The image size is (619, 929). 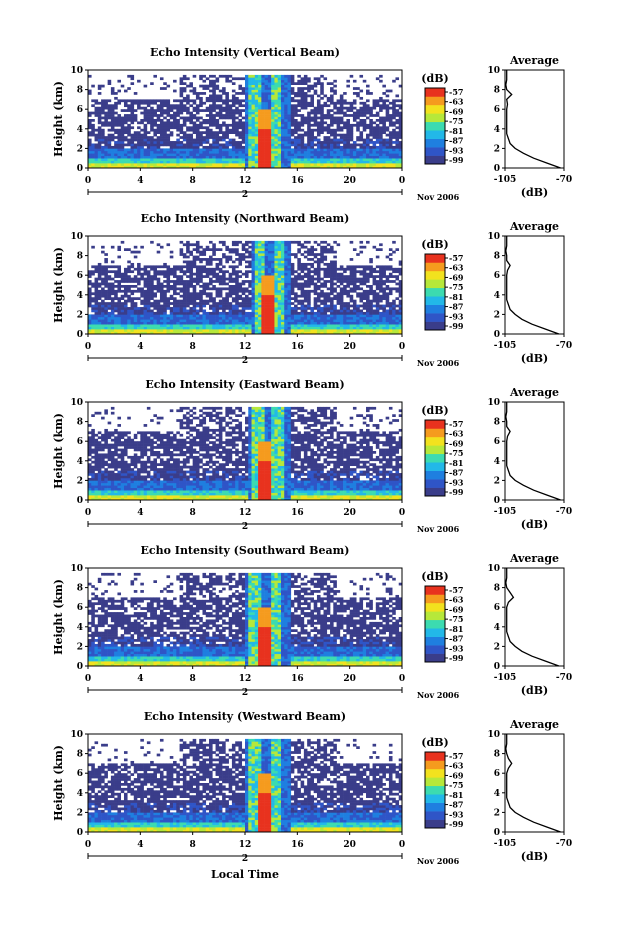 What do you see at coordinates (245, 218) in the screenshot?
I see `chart-title: Echo Intensity (Northward Beam)` at bounding box center [245, 218].